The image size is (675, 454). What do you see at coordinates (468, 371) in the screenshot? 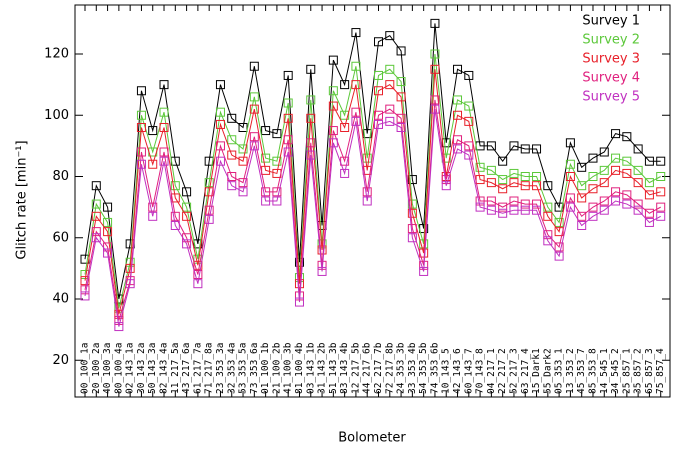
I see `x-tick-label: 60_143_7` at bounding box center [468, 371].